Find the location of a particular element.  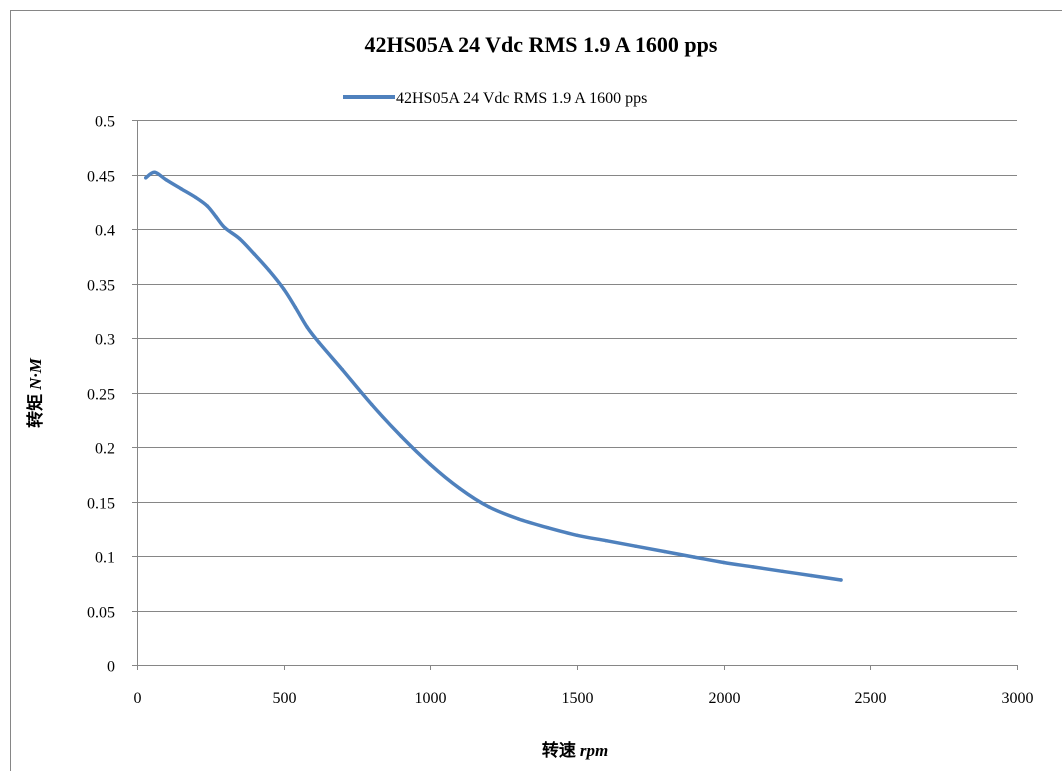

x-tick-label: 500 is located at coordinates (285, 698).